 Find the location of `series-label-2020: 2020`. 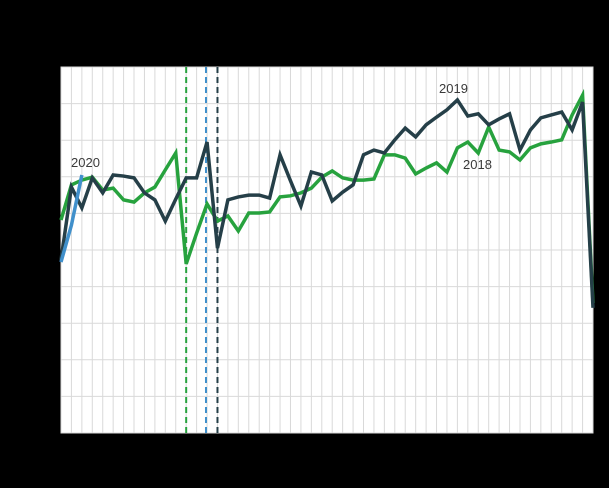

series-label-2020: 2020 is located at coordinates (85, 162).